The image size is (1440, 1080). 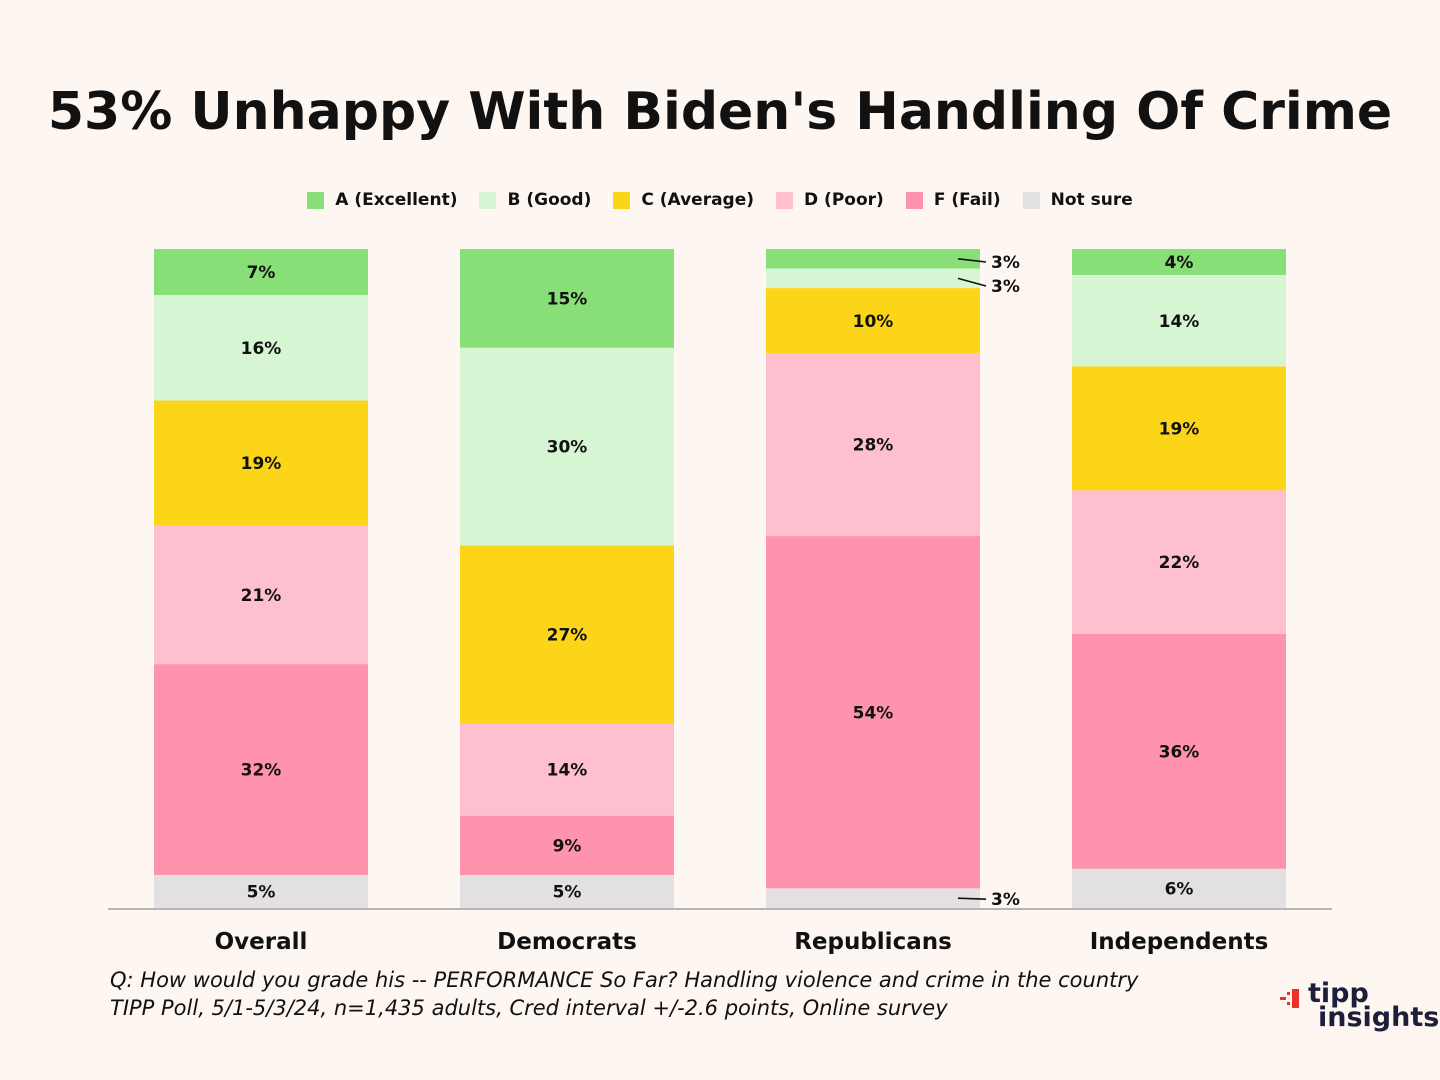 I want to click on logo-text-top: tipp, so click(x=1338, y=993).